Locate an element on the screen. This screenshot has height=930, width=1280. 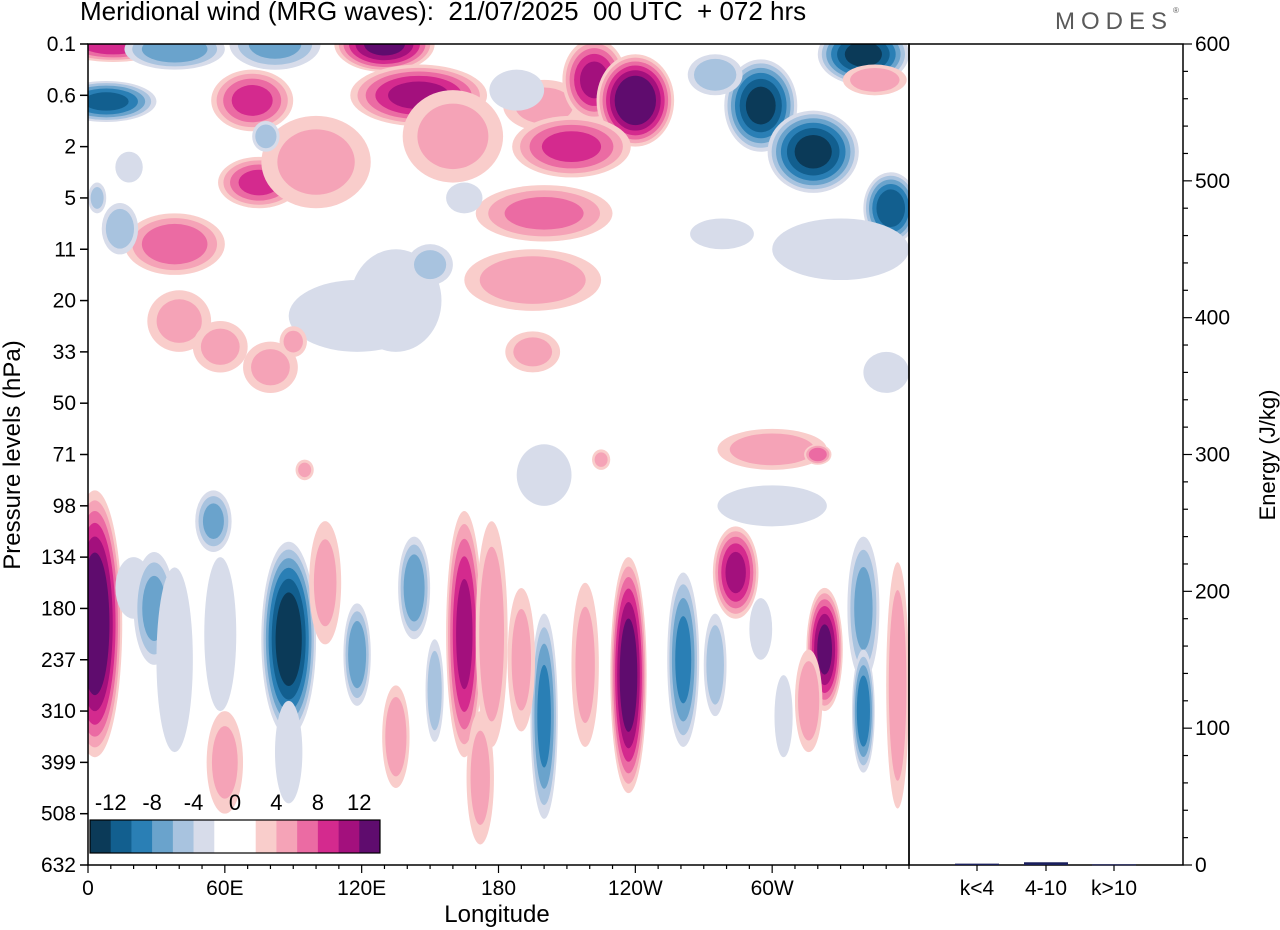
pressure-tick-label: 134 is located at coordinates (58, 557).